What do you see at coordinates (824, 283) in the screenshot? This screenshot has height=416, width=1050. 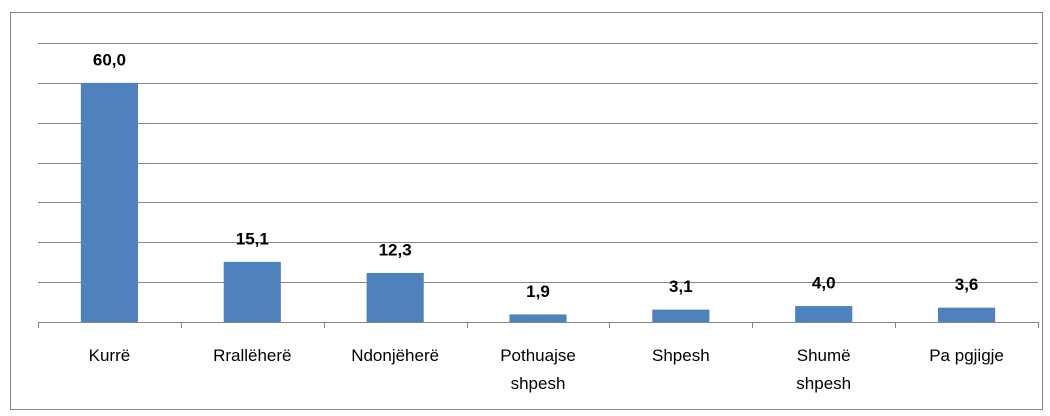 I see `data-label: 4,0` at bounding box center [824, 283].